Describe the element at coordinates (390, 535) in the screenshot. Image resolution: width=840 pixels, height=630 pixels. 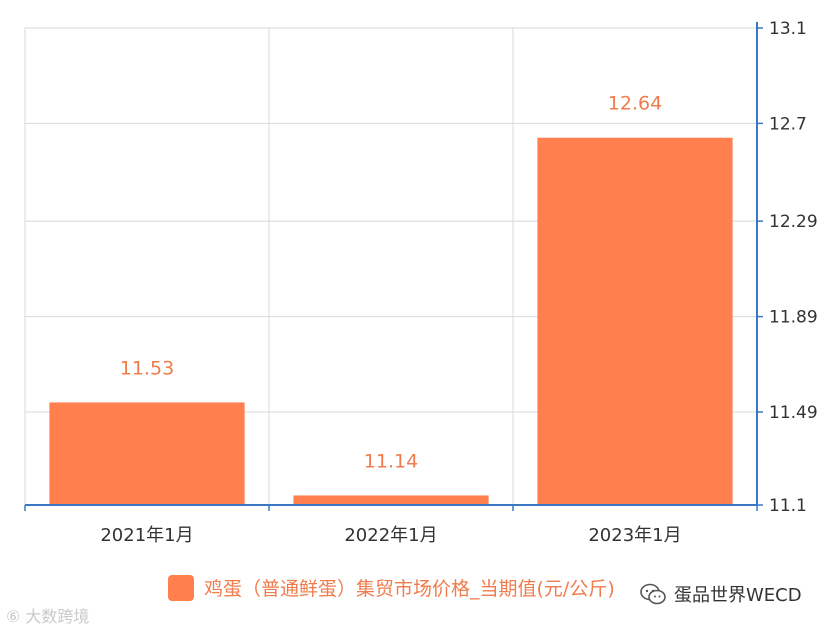
I see `x-tick-label: 2022年1月` at that location.